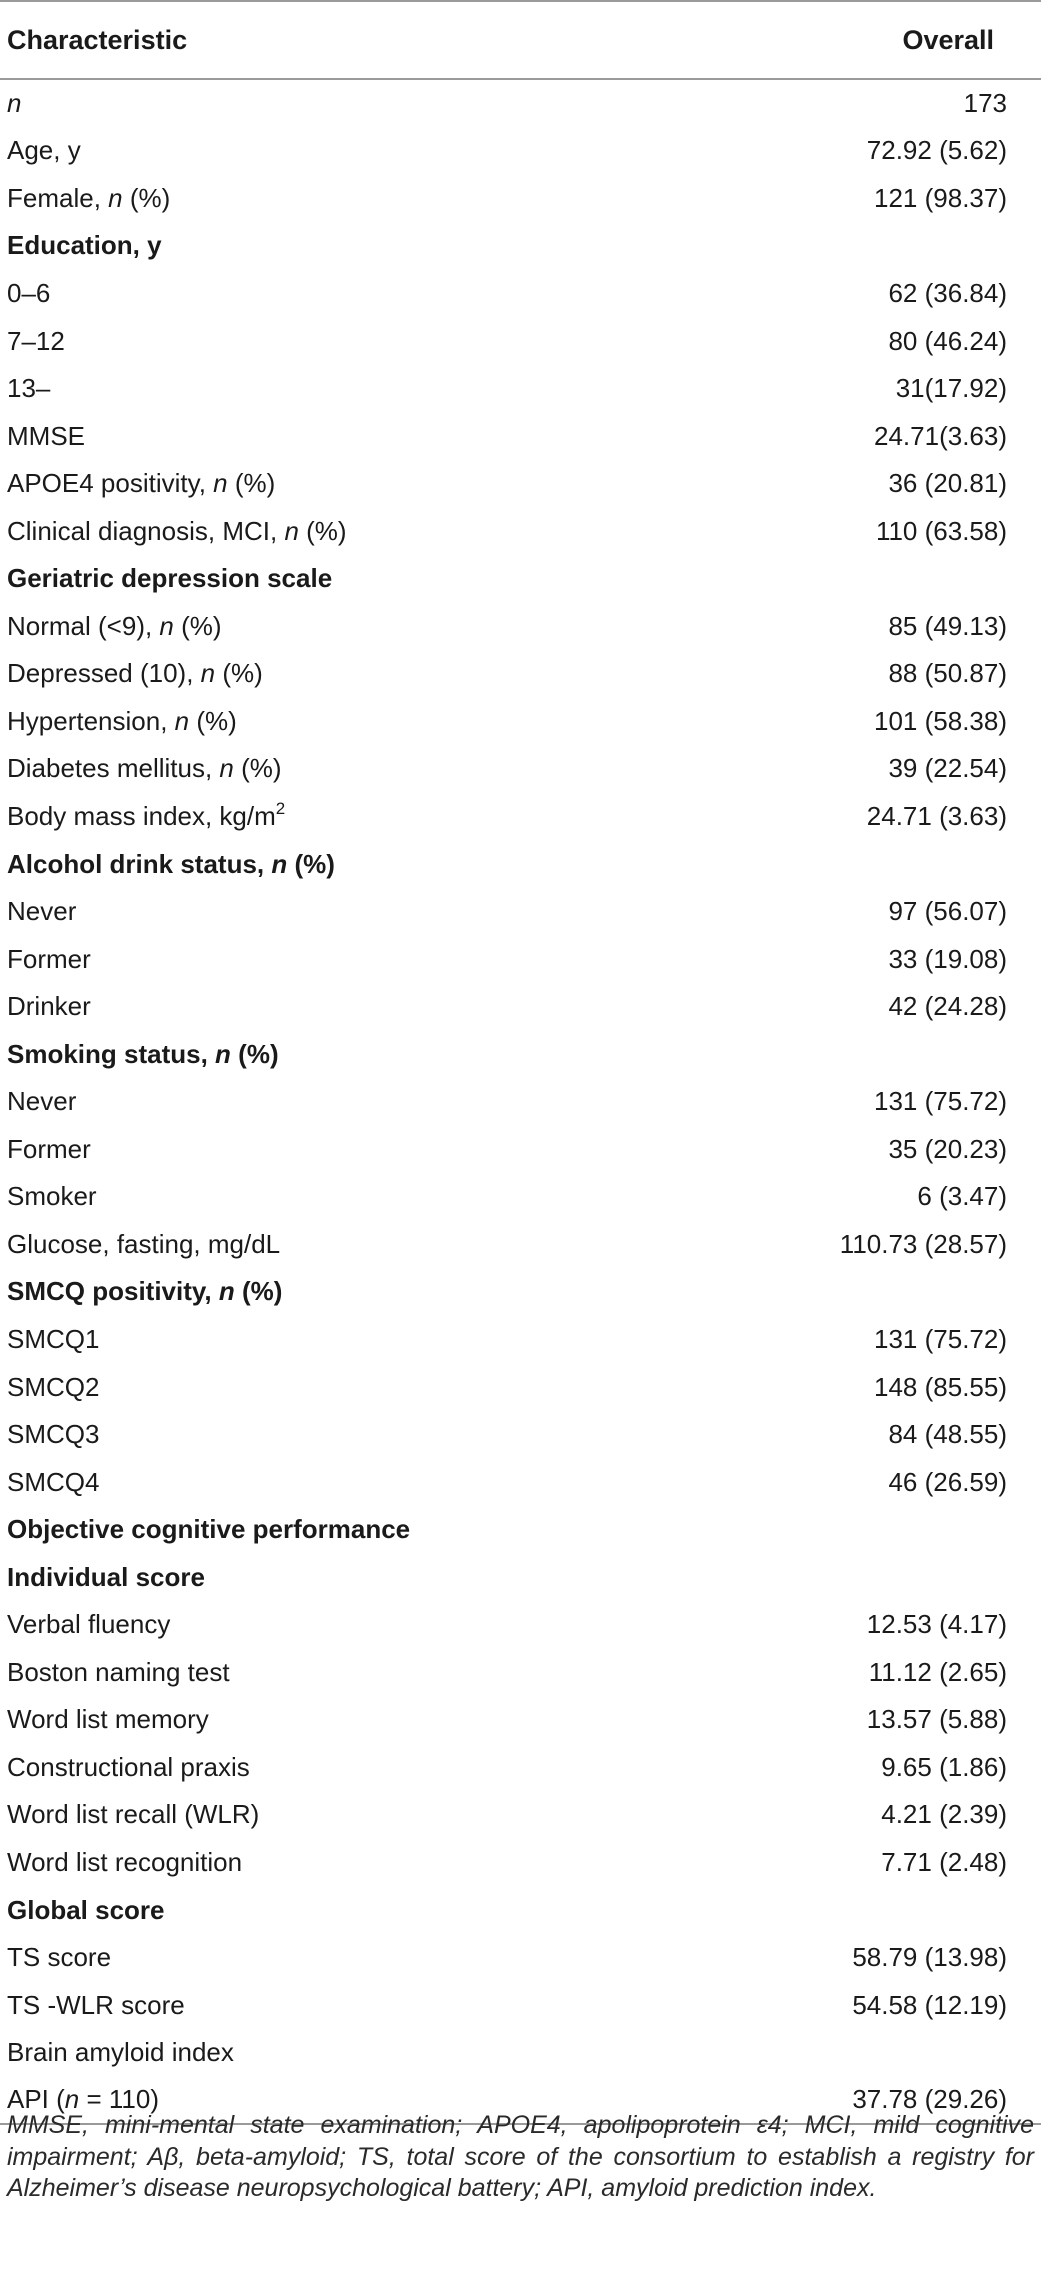 This screenshot has width=1041, height=2271. Describe the element at coordinates (380, 1006) in the screenshot. I see `row-label: Drinker` at that location.